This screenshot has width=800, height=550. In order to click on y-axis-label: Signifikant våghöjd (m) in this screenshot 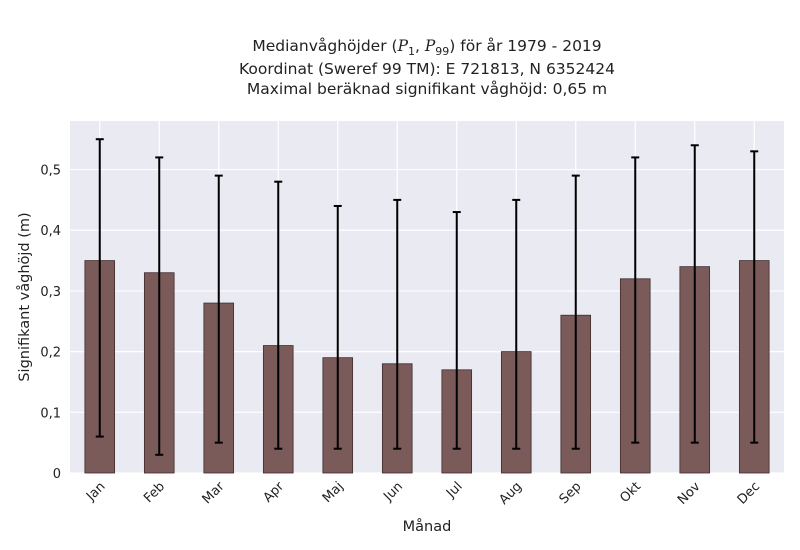, I will do `click(24, 296)`.